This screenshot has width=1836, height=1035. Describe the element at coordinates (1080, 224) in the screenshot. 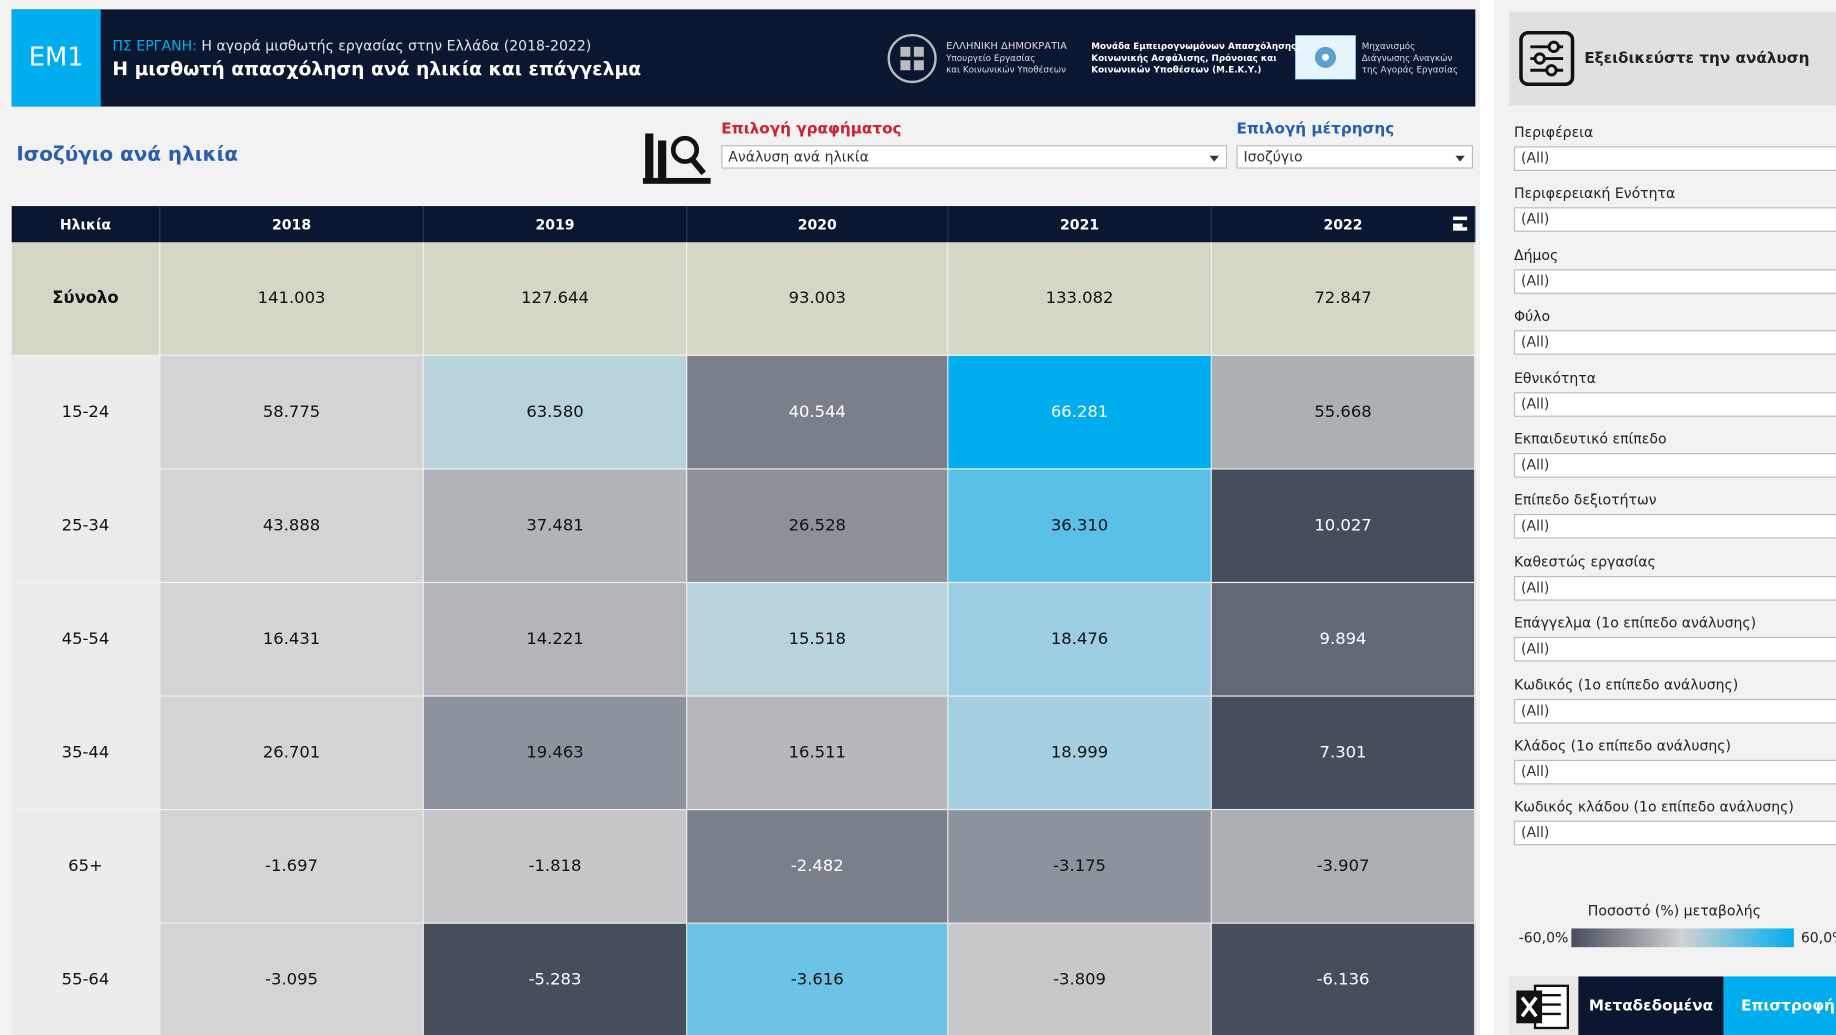

I see `column-header: 2021` at that location.